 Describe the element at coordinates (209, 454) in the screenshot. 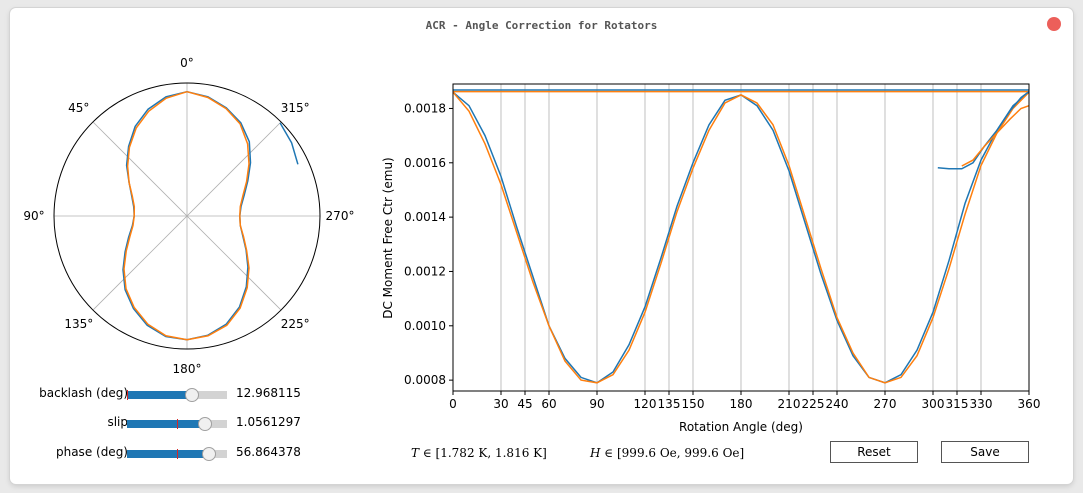

I see `phase-slider-knob` at that location.